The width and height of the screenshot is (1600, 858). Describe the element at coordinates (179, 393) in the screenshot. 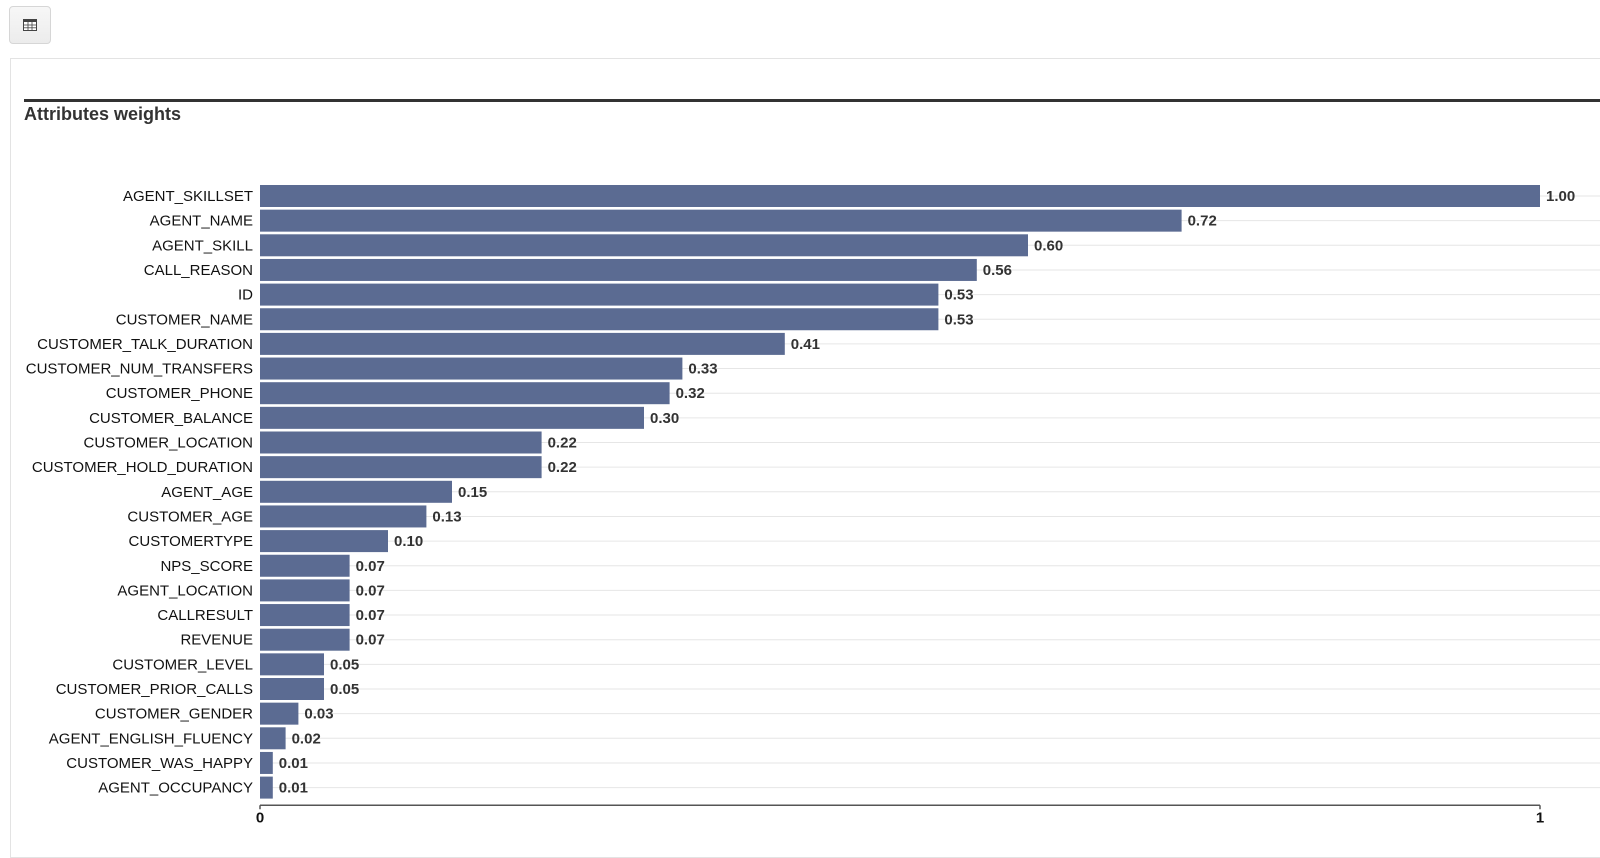

I see `category-label: CUSTOMER_PHONE` at that location.